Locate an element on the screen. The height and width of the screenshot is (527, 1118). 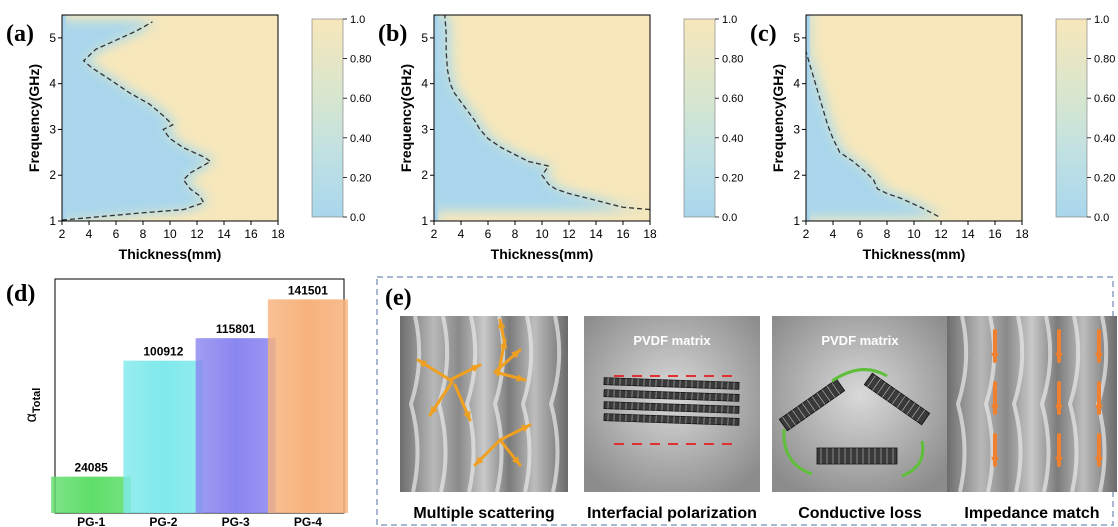
bar-value-label: 141501 is located at coordinates (308, 290).